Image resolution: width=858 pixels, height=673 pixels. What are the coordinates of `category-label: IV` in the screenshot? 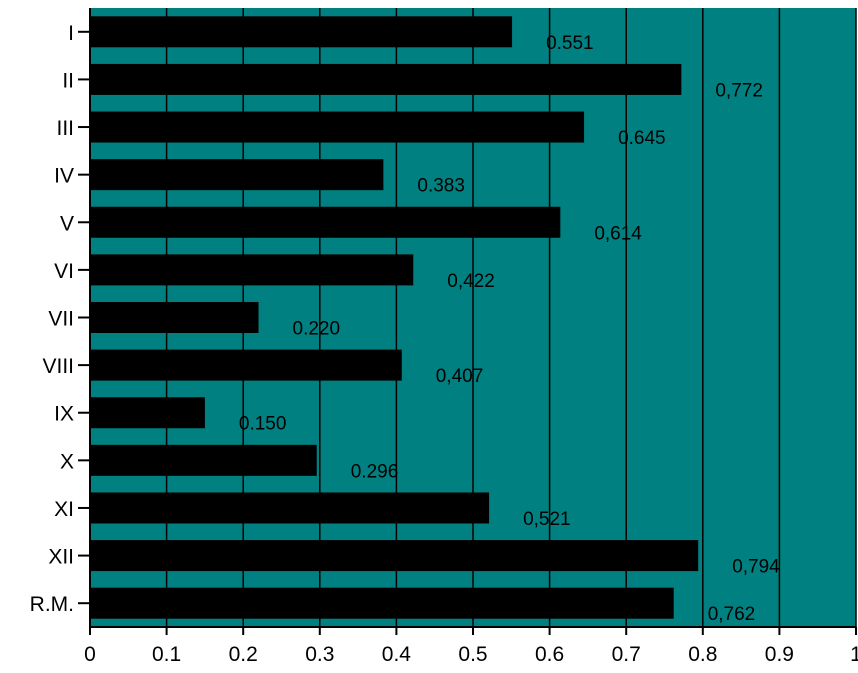 It's located at (64, 176).